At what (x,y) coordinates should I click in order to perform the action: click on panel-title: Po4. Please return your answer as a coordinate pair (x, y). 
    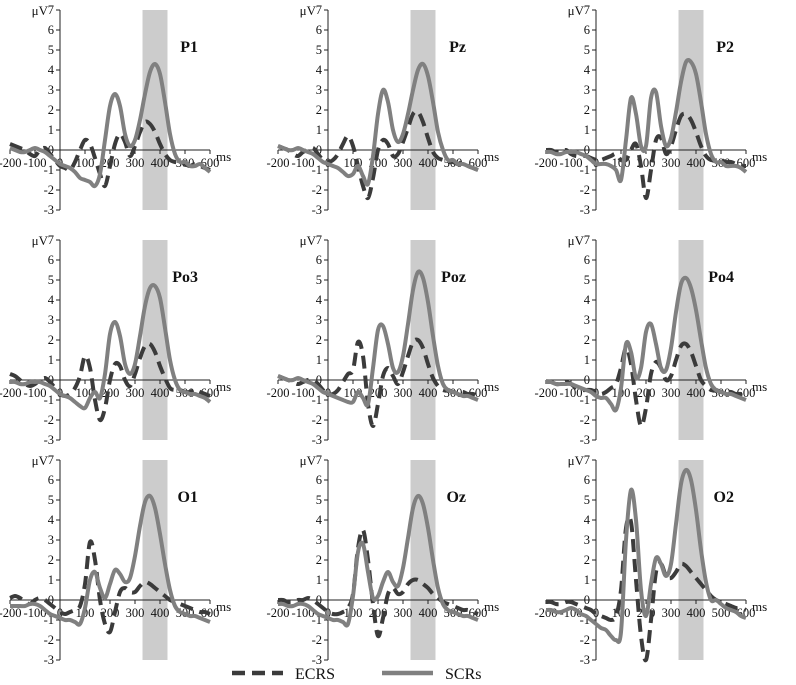
    Looking at the image, I should click on (721, 277).